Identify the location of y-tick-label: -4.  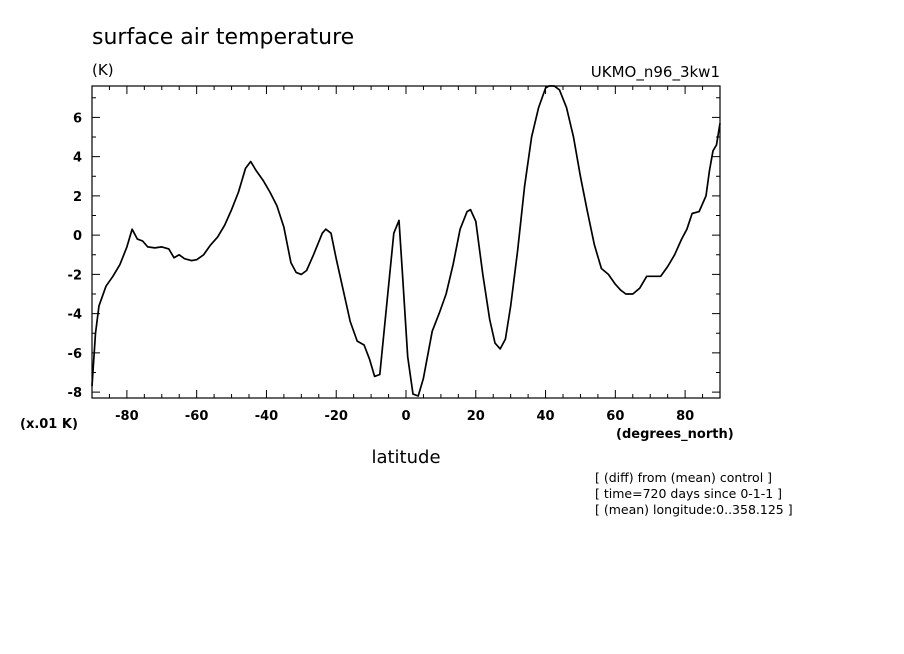
(75, 315).